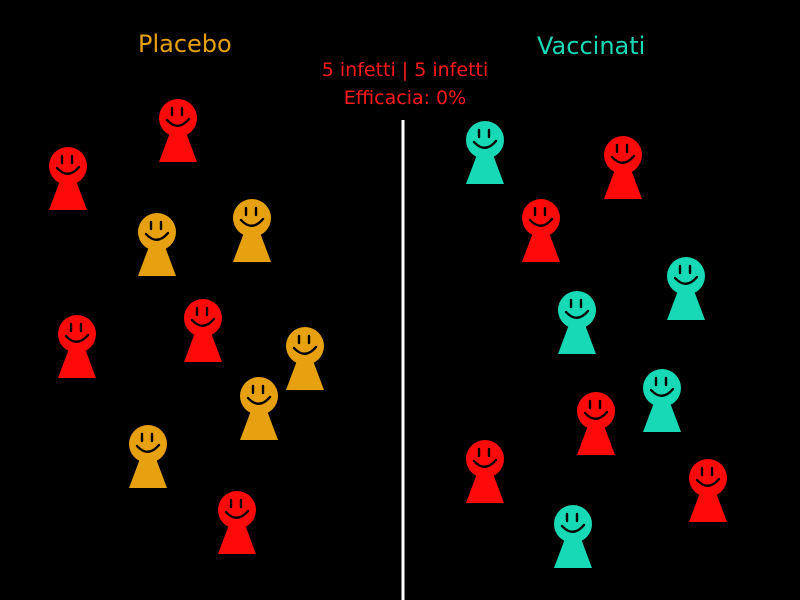 This screenshot has width=800, height=600. Describe the element at coordinates (591, 46) in the screenshot. I see `vaccinati-group-title: Vaccinati` at that location.